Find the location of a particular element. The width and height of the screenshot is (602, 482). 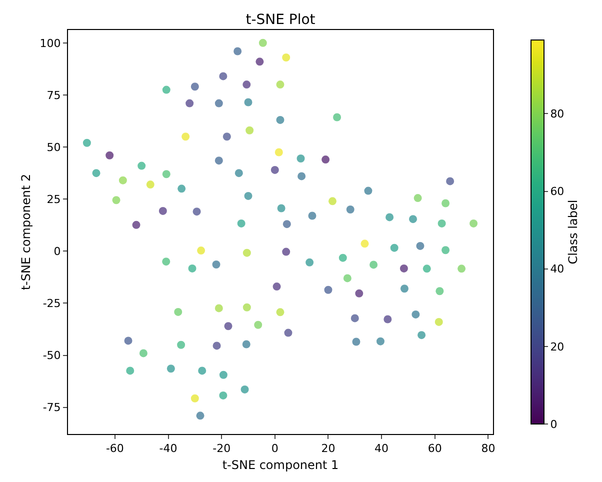

color-bar-label: 80 is located at coordinates (557, 114).